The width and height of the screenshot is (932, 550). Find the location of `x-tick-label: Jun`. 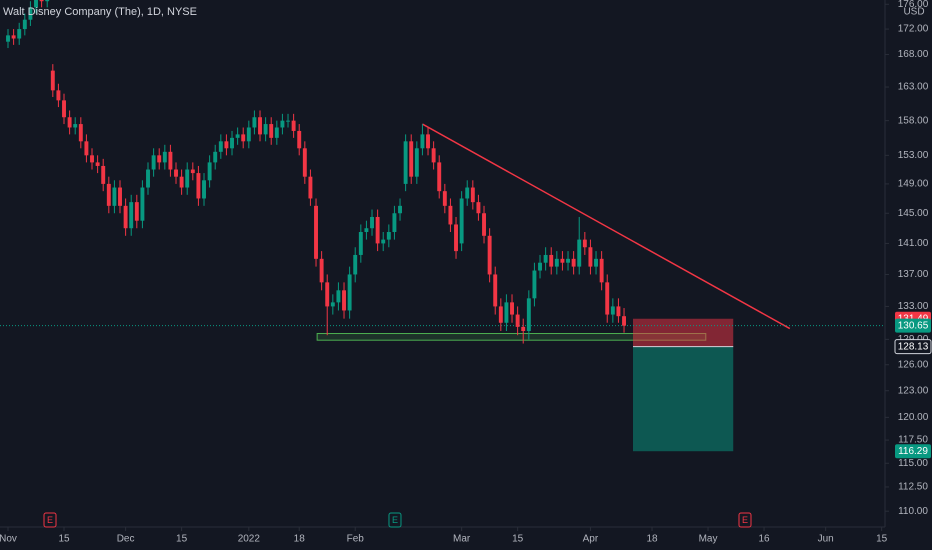

x-tick-label: Jun is located at coordinates (826, 539).